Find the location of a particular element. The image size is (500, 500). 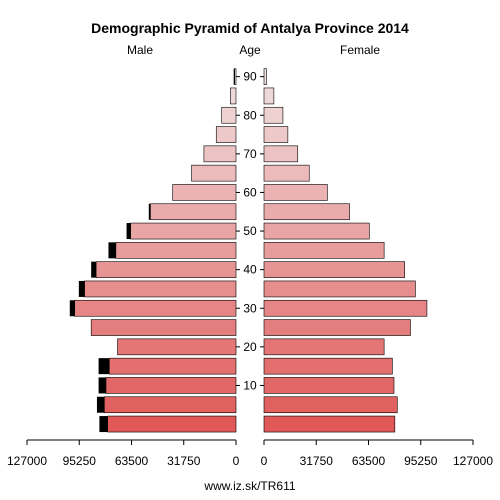

male-excess-90+ is located at coordinates (234, 76).